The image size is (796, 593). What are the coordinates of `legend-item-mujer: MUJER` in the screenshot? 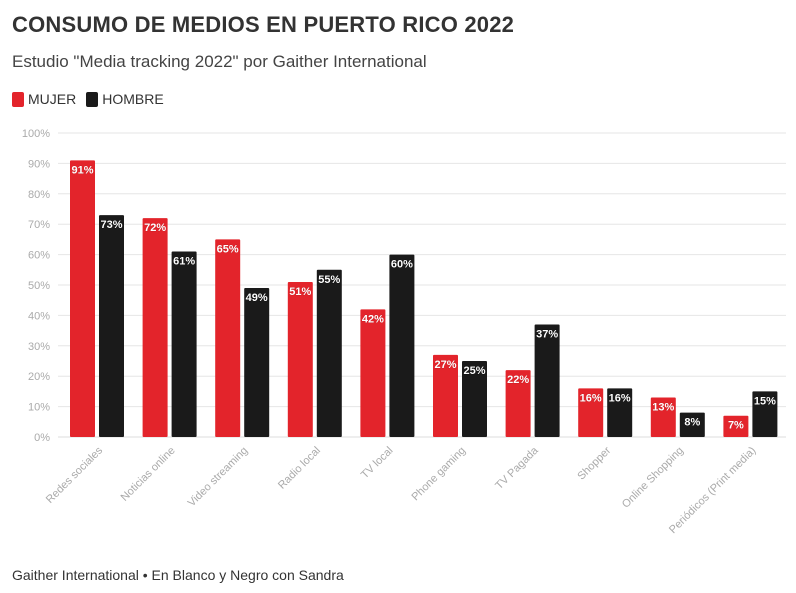 It's located at (44, 99).